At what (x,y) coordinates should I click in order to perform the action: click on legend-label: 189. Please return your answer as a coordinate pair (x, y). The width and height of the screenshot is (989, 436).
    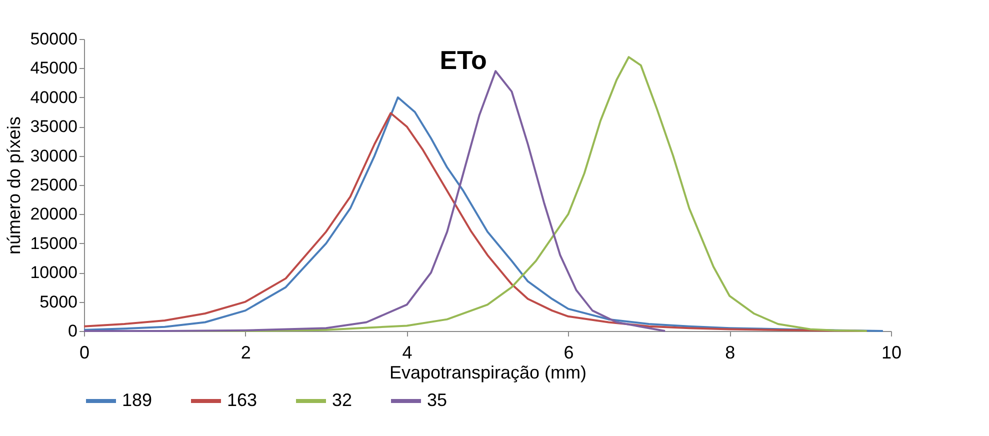
    Looking at the image, I should click on (137, 400).